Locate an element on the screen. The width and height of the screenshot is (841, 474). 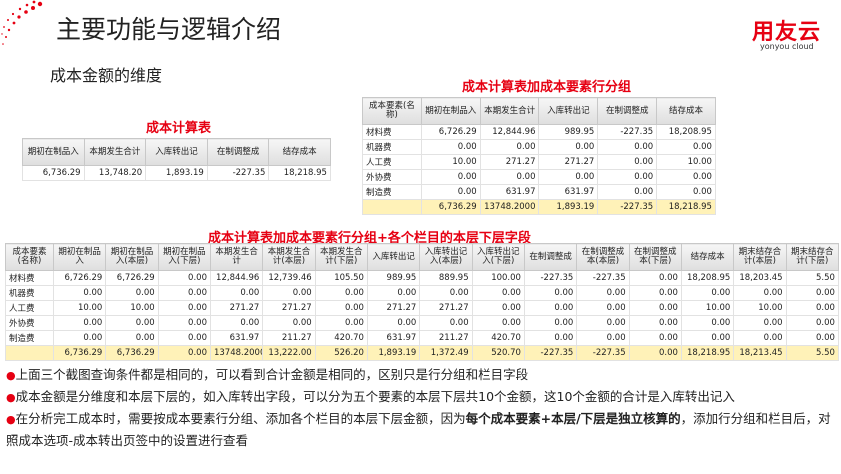
cell: 1,893.19 is located at coordinates (176, 173).